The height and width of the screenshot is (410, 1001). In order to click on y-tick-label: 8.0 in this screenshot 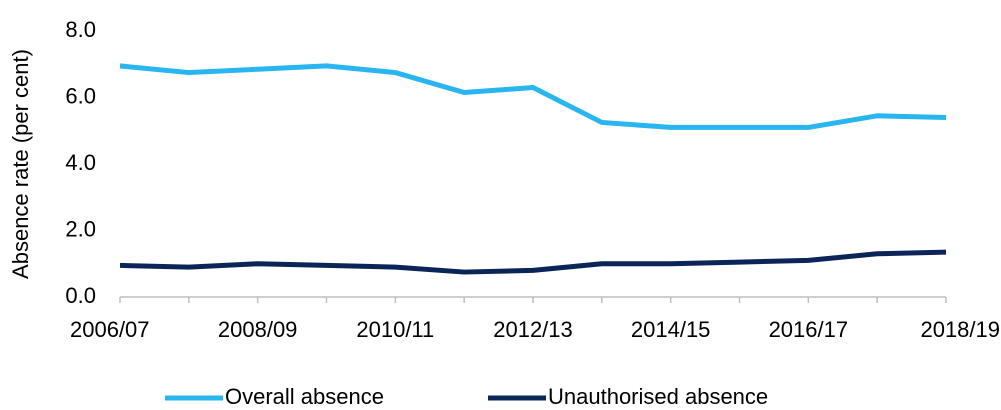, I will do `click(80, 29)`.